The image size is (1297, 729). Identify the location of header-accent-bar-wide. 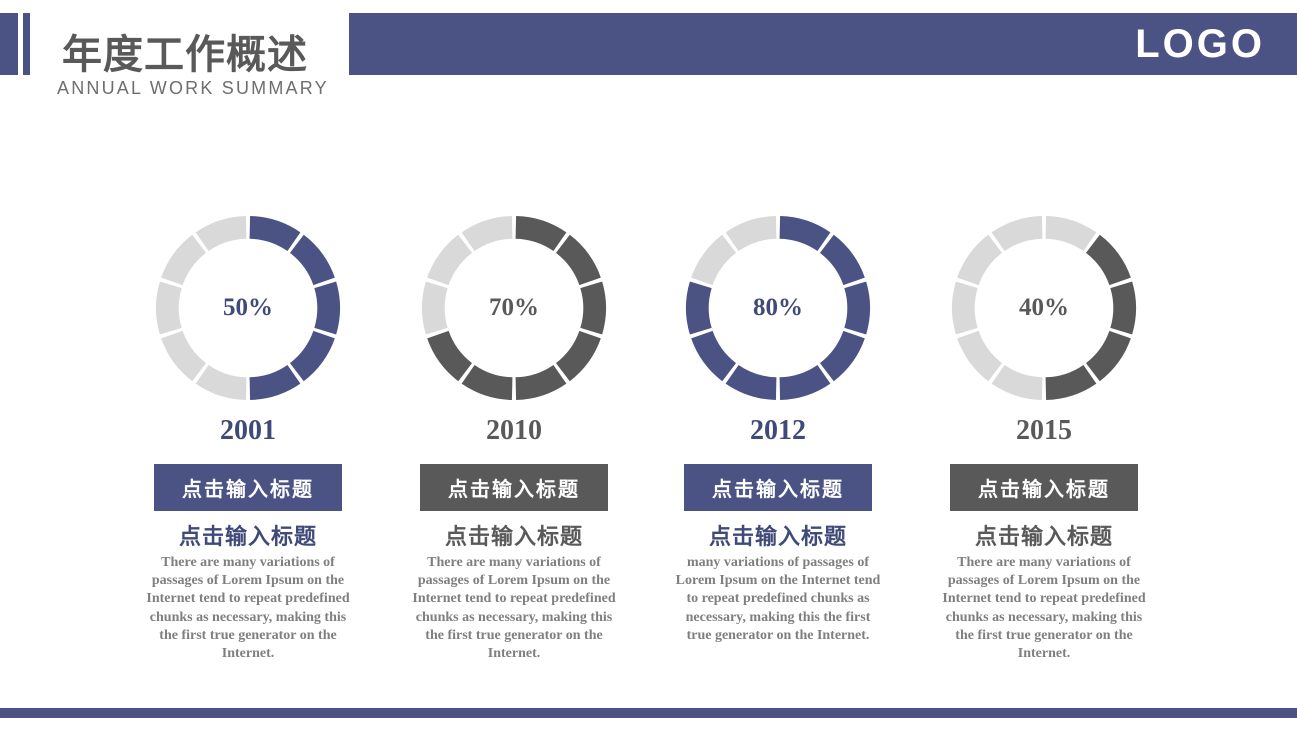
(9, 44).